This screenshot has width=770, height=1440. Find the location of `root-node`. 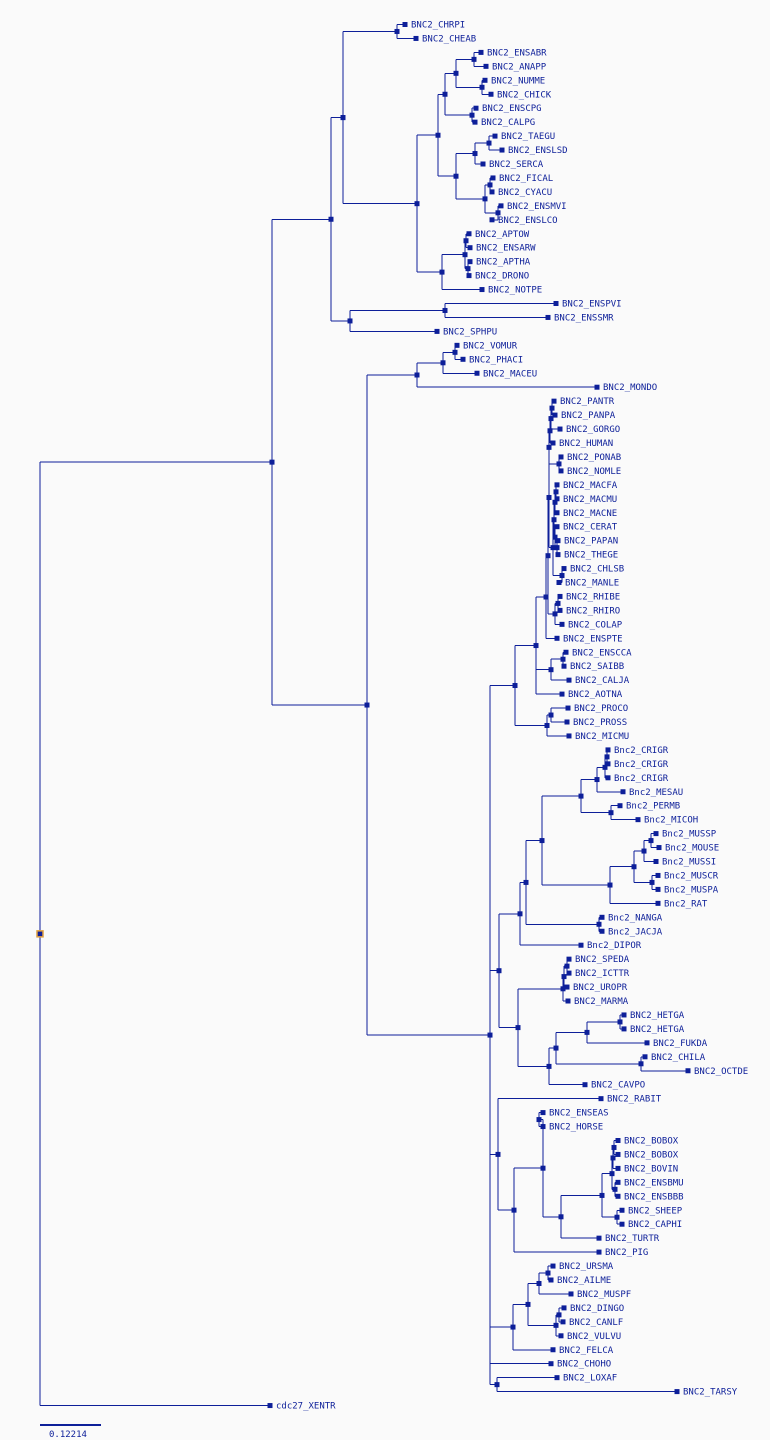

root-node is located at coordinates (40, 934).